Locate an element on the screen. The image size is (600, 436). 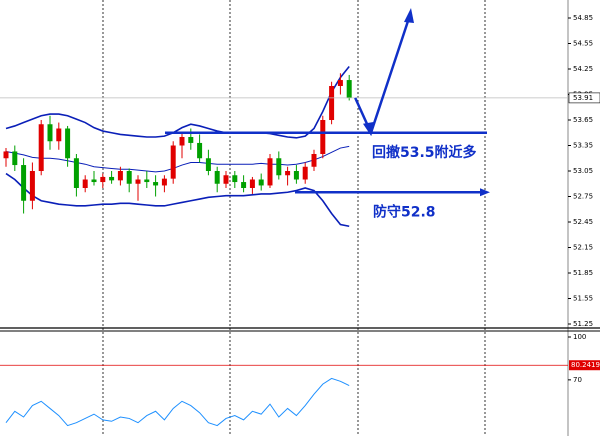
rsi-level-label: 80.2419 is located at coordinates (585, 365).